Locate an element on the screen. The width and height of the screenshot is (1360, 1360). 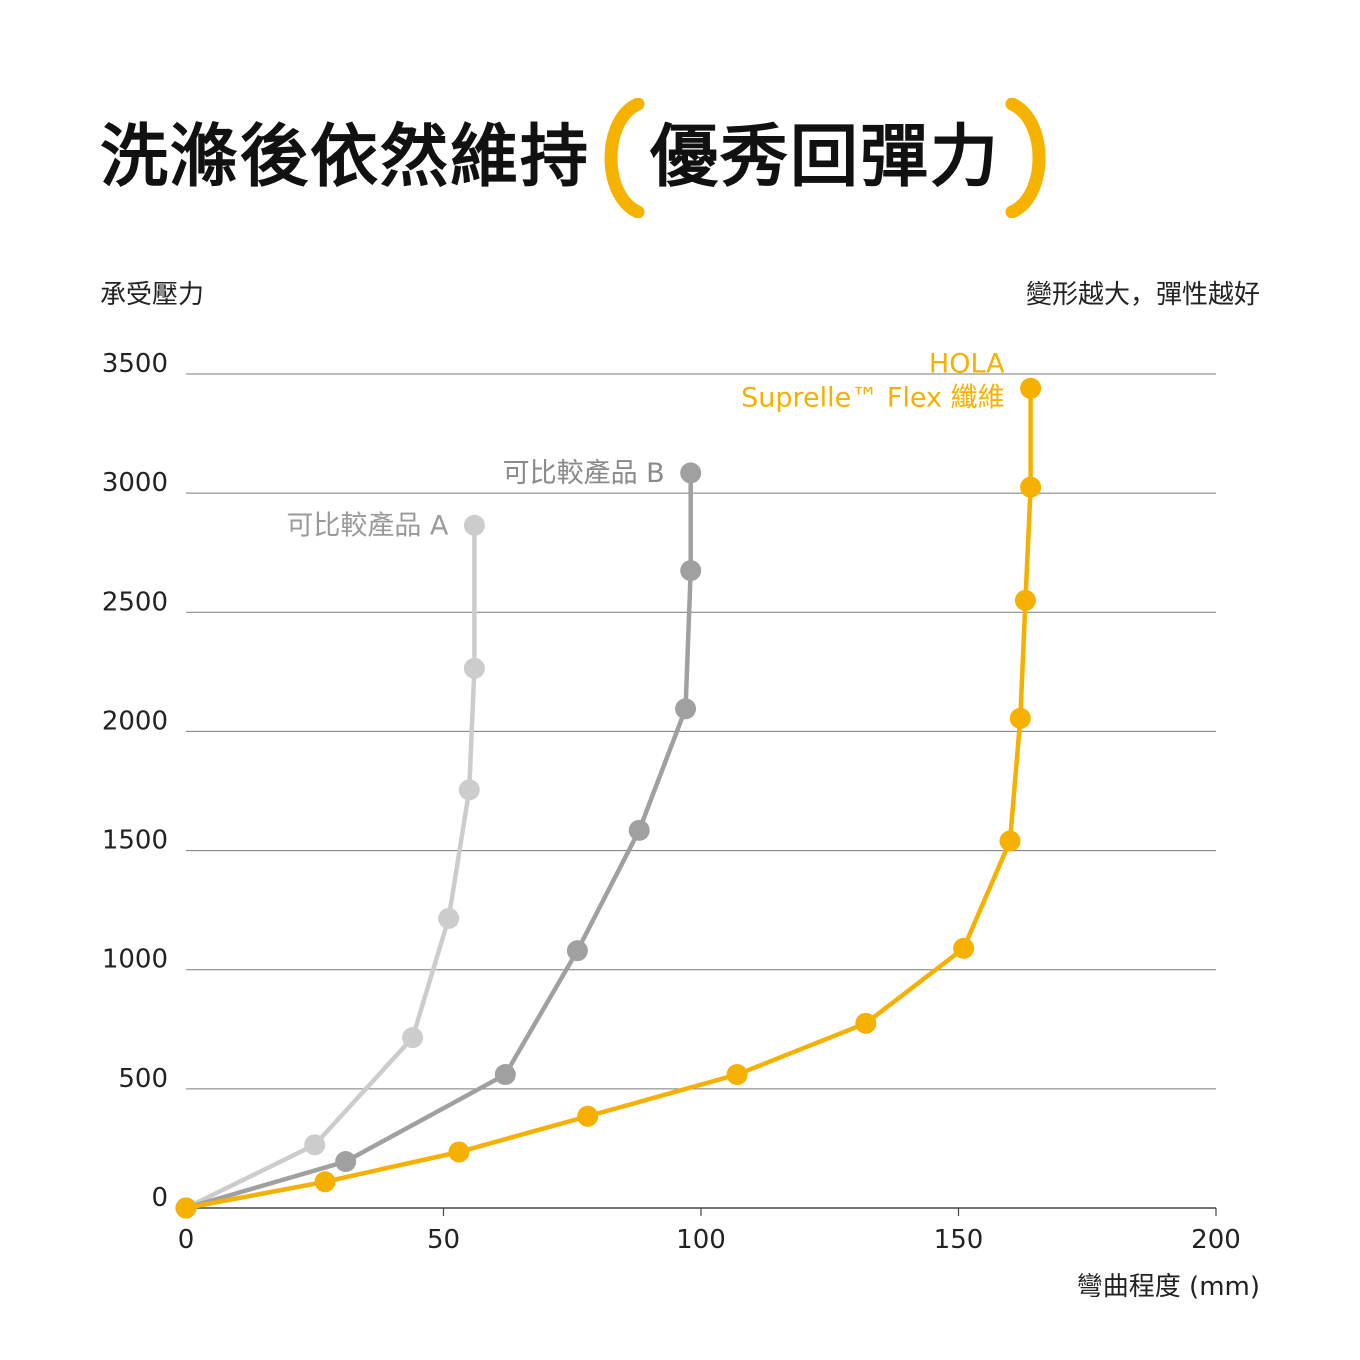
y-tick-label: 3500 is located at coordinates (135, 364).